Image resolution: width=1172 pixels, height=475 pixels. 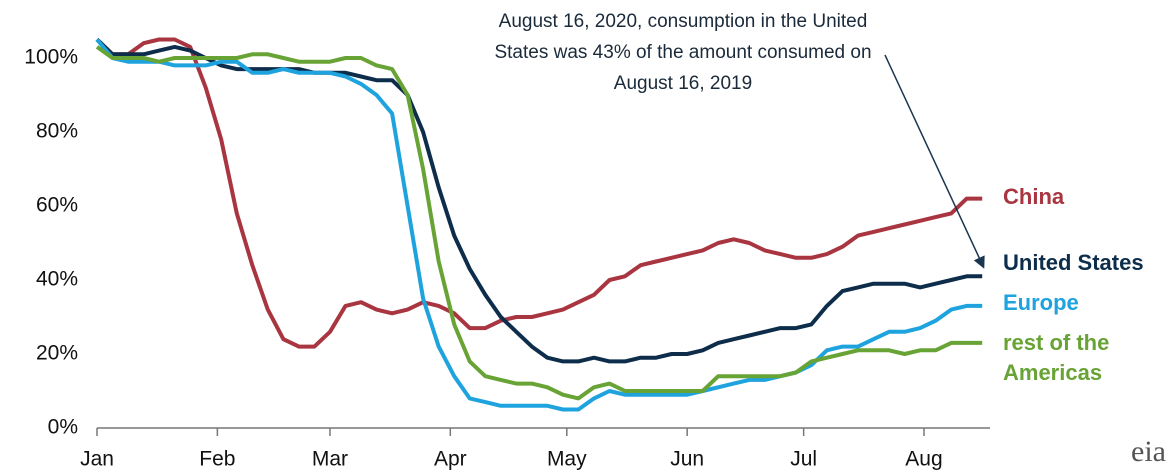 What do you see at coordinates (450, 459) in the screenshot?
I see `x-tick-label: Apr` at bounding box center [450, 459].